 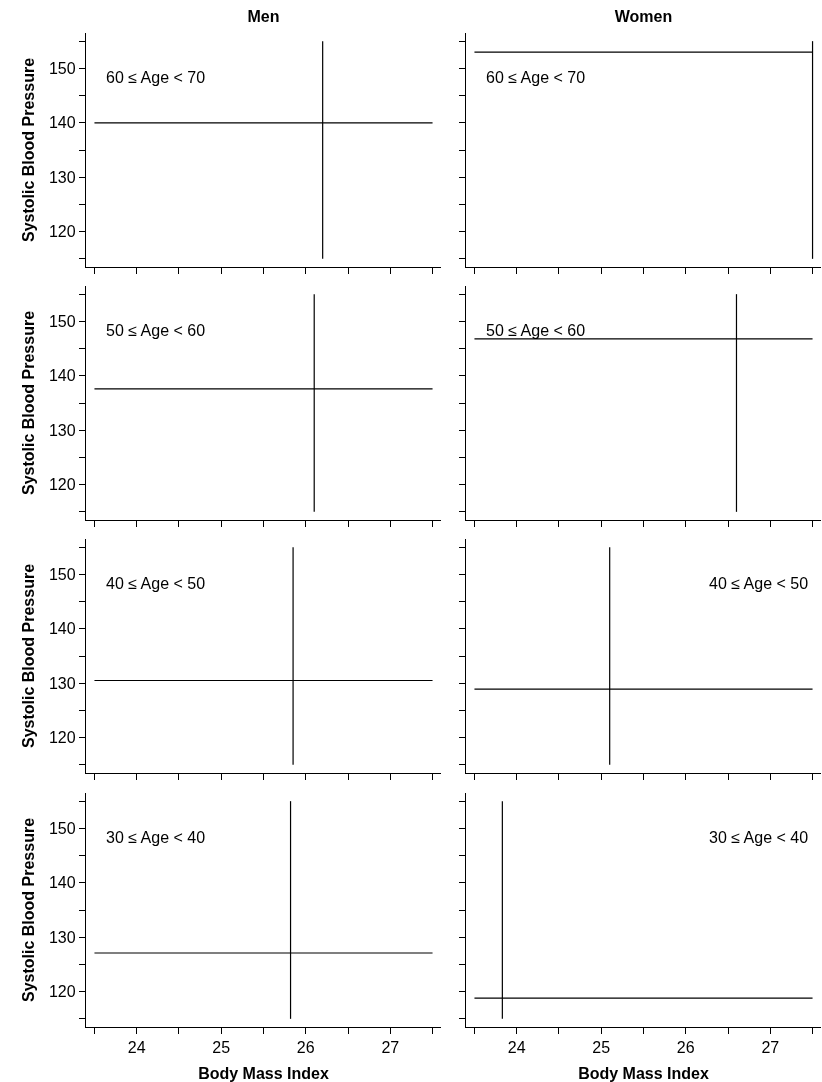 I want to click on chart-title: Men, so click(x=263, y=16).